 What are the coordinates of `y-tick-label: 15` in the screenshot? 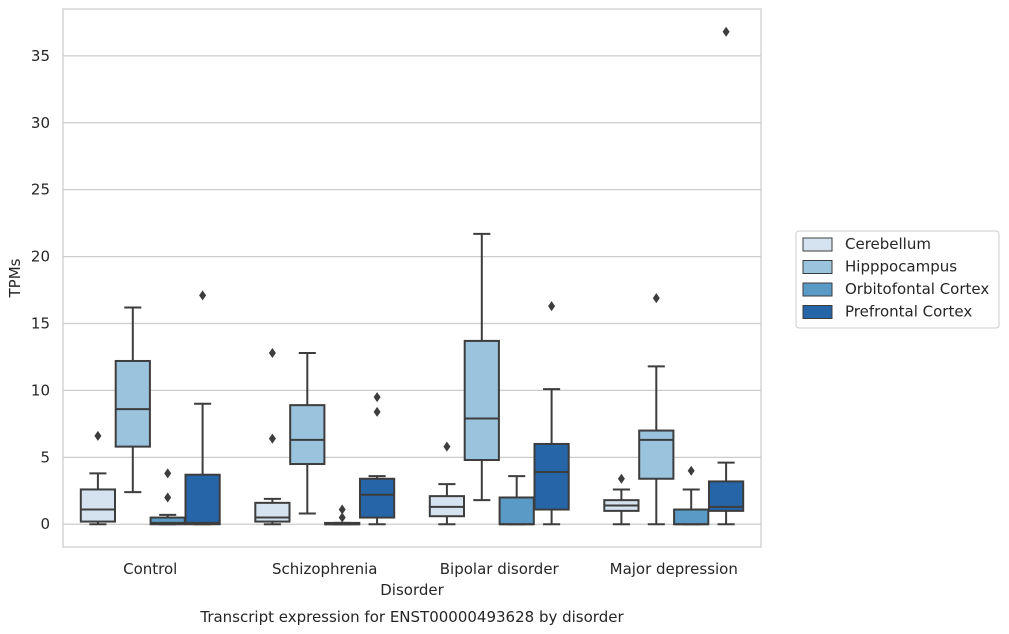 It's located at (40, 324).